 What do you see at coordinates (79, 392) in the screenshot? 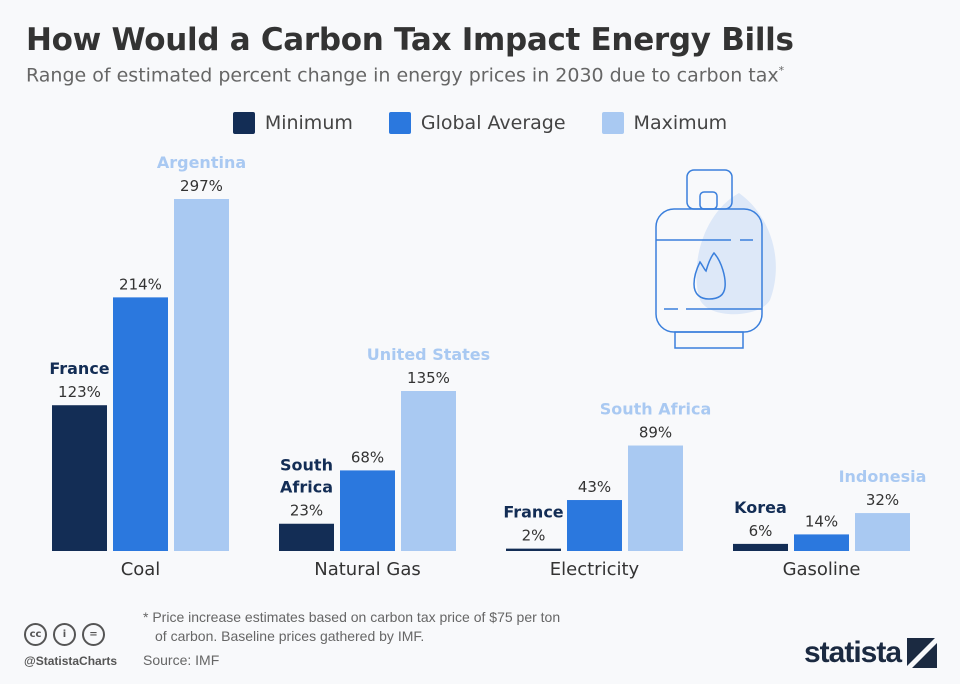
I see `data-label: 123%` at bounding box center [79, 392].